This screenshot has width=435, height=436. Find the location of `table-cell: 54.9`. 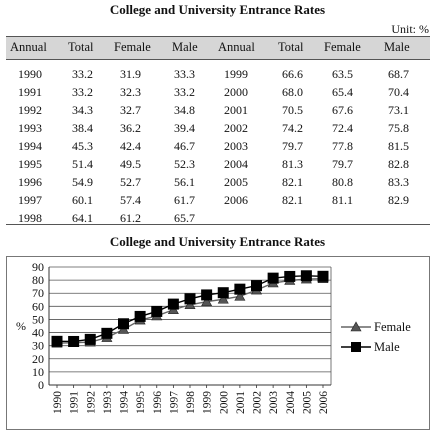

table-cell: 54.9 is located at coordinates (82, 182).